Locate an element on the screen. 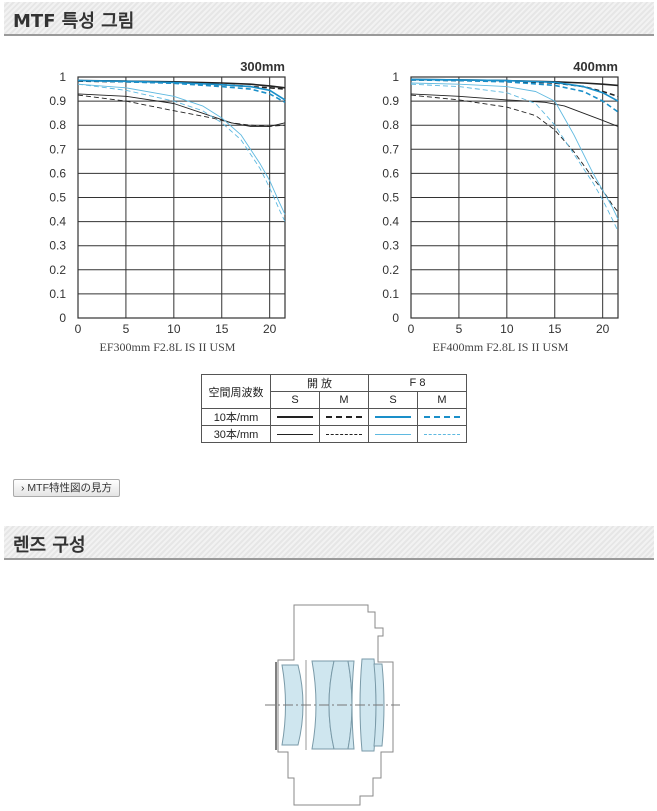 The height and width of the screenshot is (811, 657). mtf-section-title: MTF 특성 그림 is located at coordinates (74, 21).